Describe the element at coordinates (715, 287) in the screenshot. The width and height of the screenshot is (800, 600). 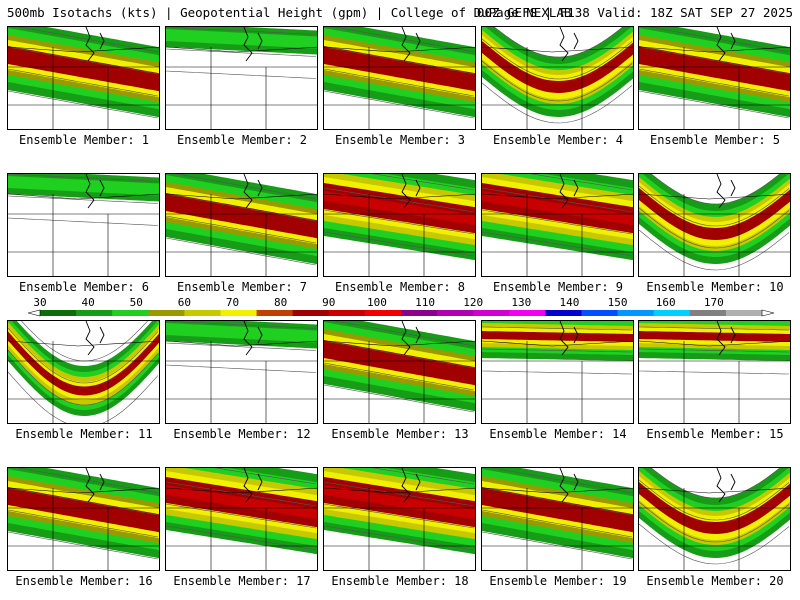
I see `ensemble-member-label: Ensemble Member: 10` at that location.